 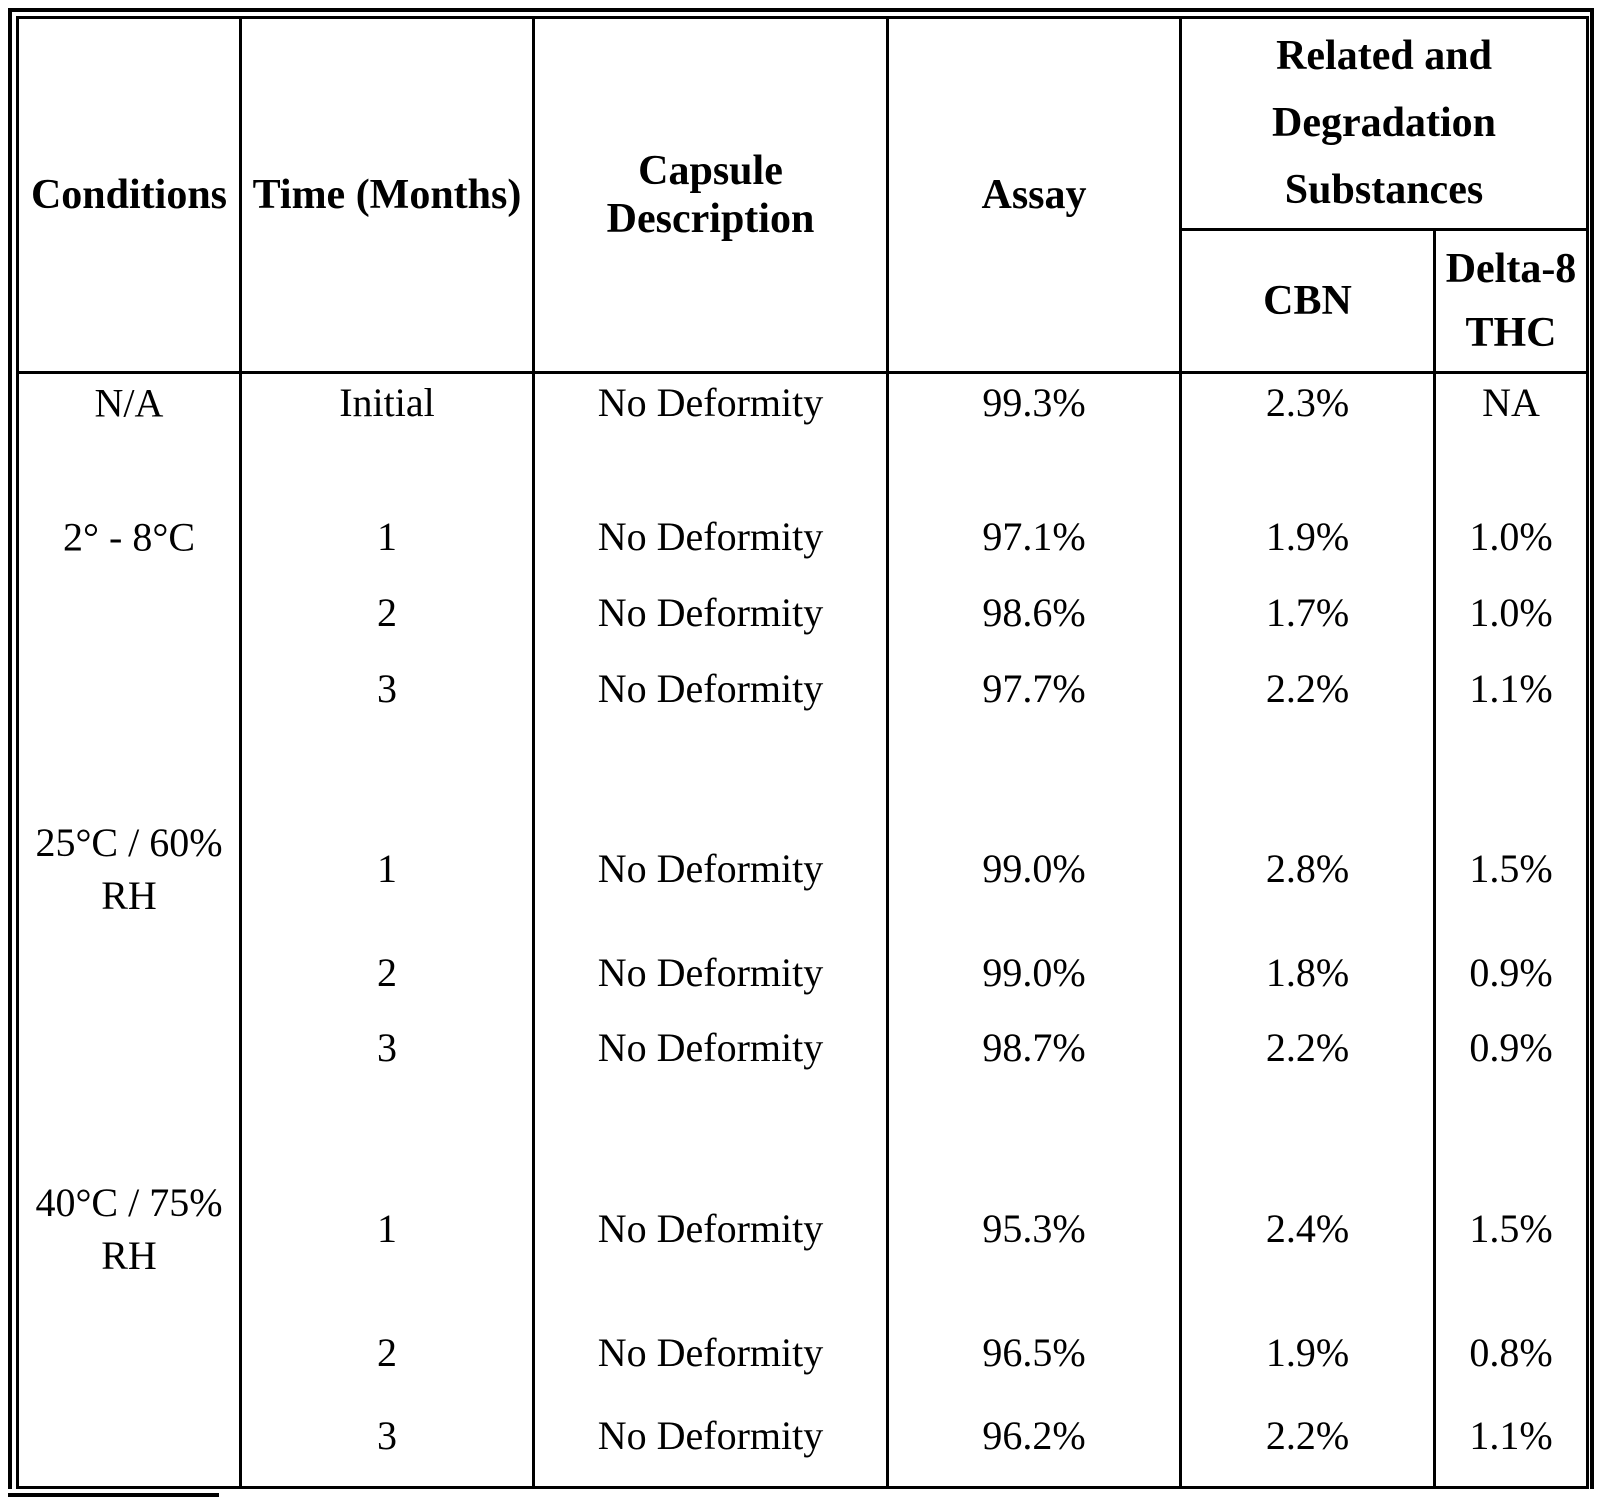 I want to click on cell-cbn: 2.4%, so click(x=1307, y=1228).